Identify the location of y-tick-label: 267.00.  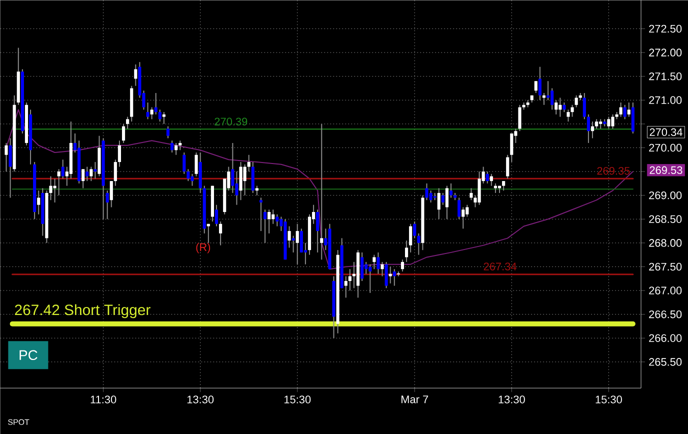
(665, 290).